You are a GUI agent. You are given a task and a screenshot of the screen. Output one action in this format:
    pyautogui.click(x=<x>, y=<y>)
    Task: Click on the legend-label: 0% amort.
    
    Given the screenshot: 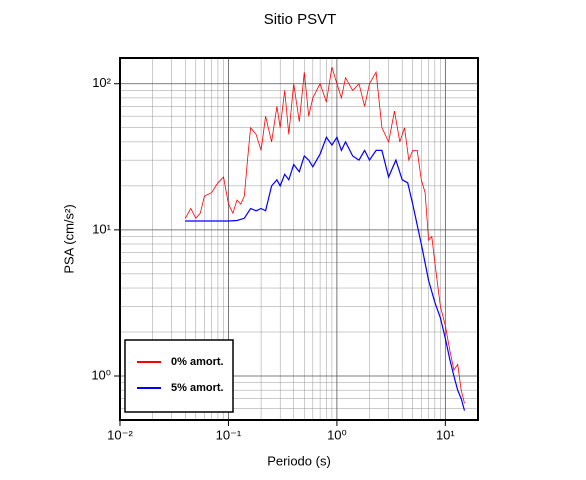 What is the action you would take?
    pyautogui.click(x=197, y=362)
    